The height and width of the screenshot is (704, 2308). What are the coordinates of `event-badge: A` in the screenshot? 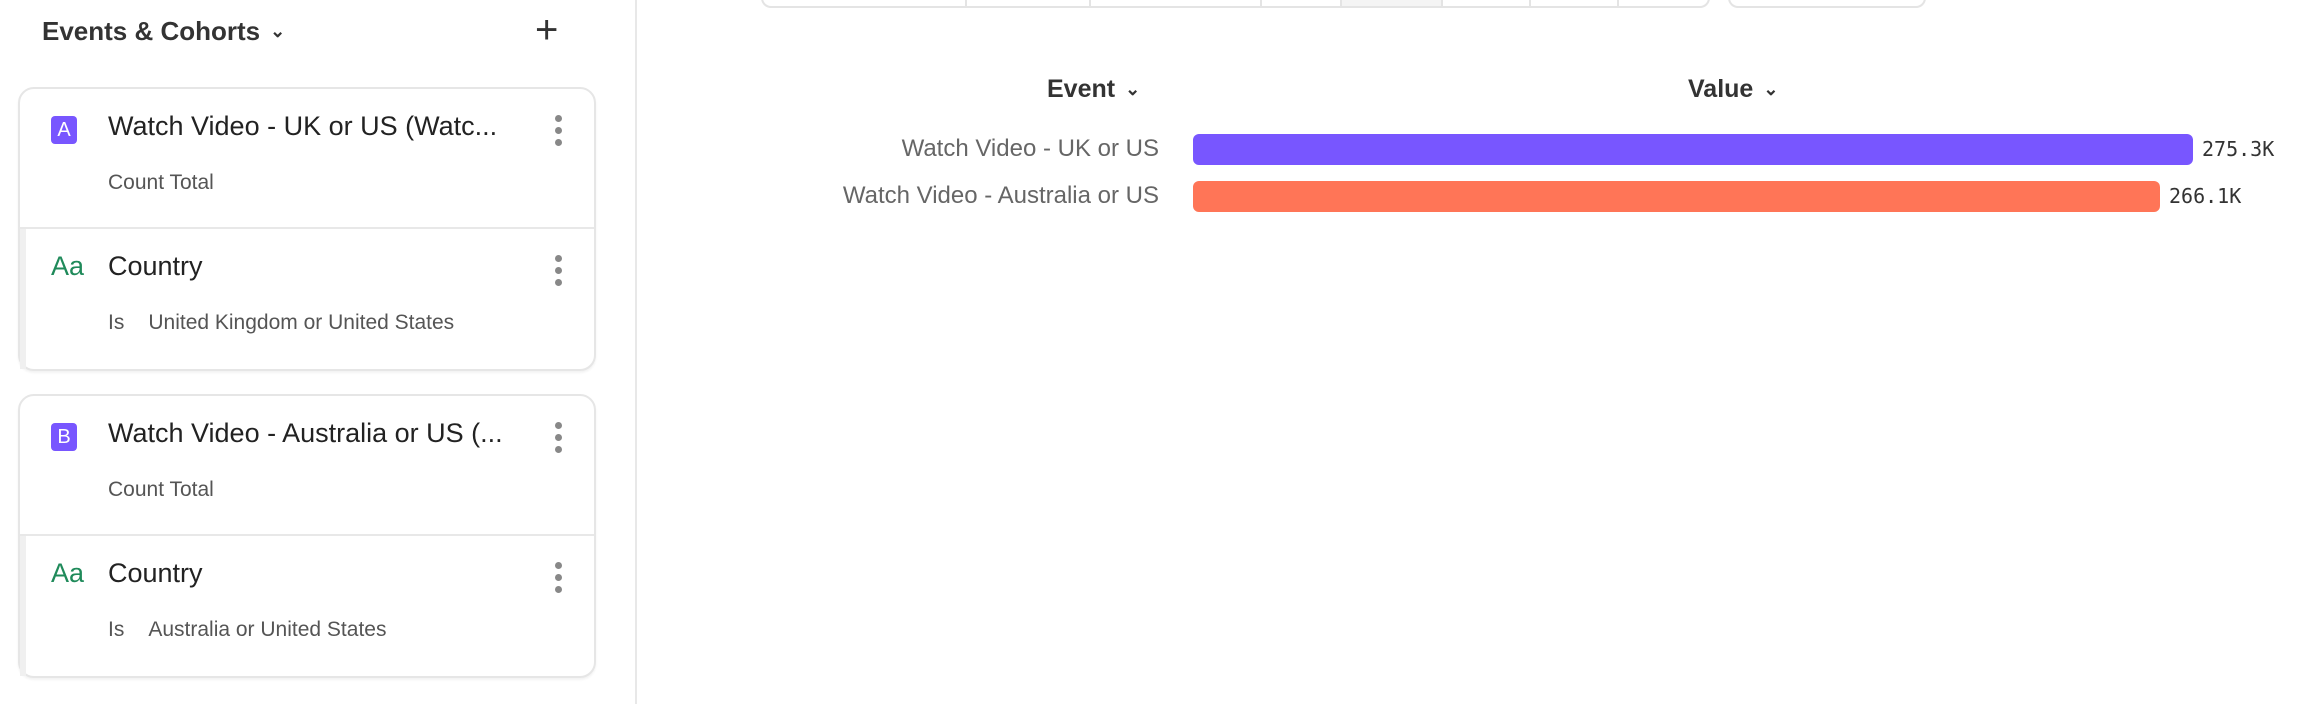 It's located at (64, 130).